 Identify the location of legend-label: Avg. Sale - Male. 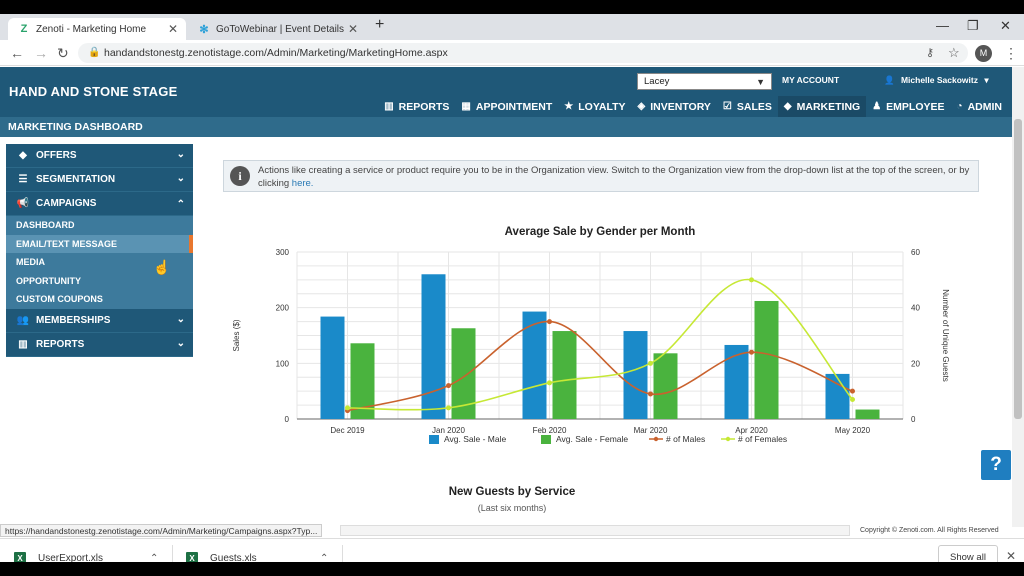
(475, 439).